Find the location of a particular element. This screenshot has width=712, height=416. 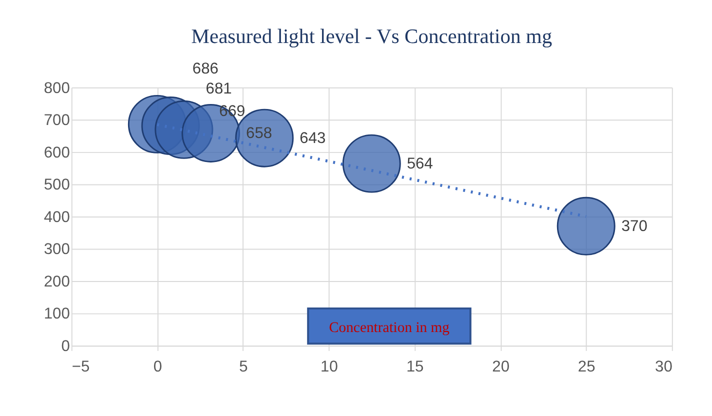

annotation: Concentration in mg is located at coordinates (389, 328).